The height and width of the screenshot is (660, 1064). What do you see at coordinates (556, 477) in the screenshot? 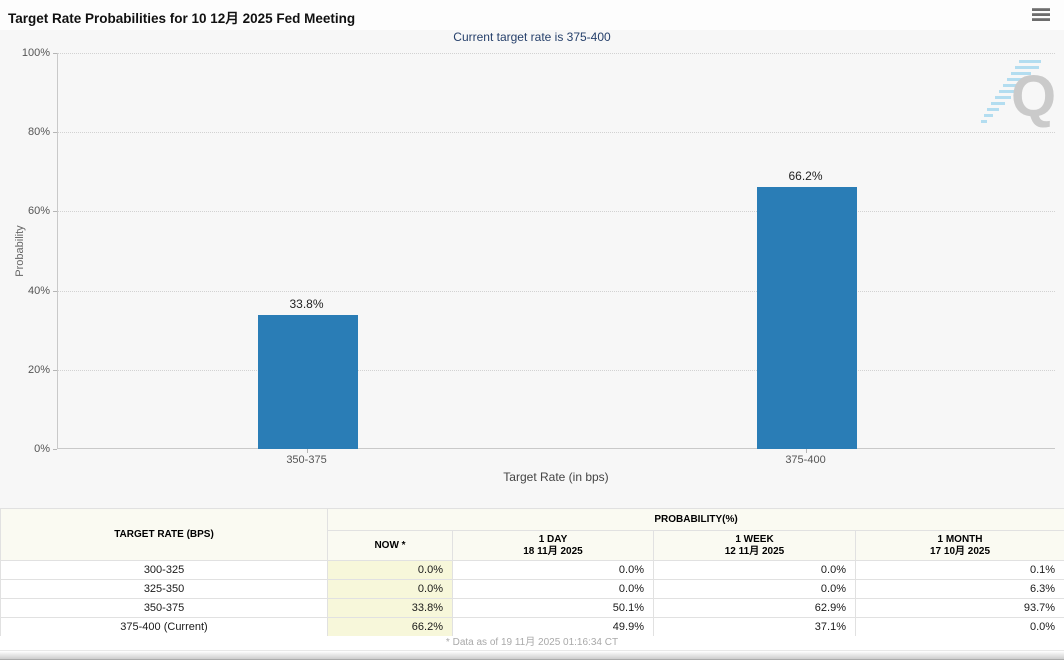
I see `x-axis-title: Target Rate (in bps)` at bounding box center [556, 477].